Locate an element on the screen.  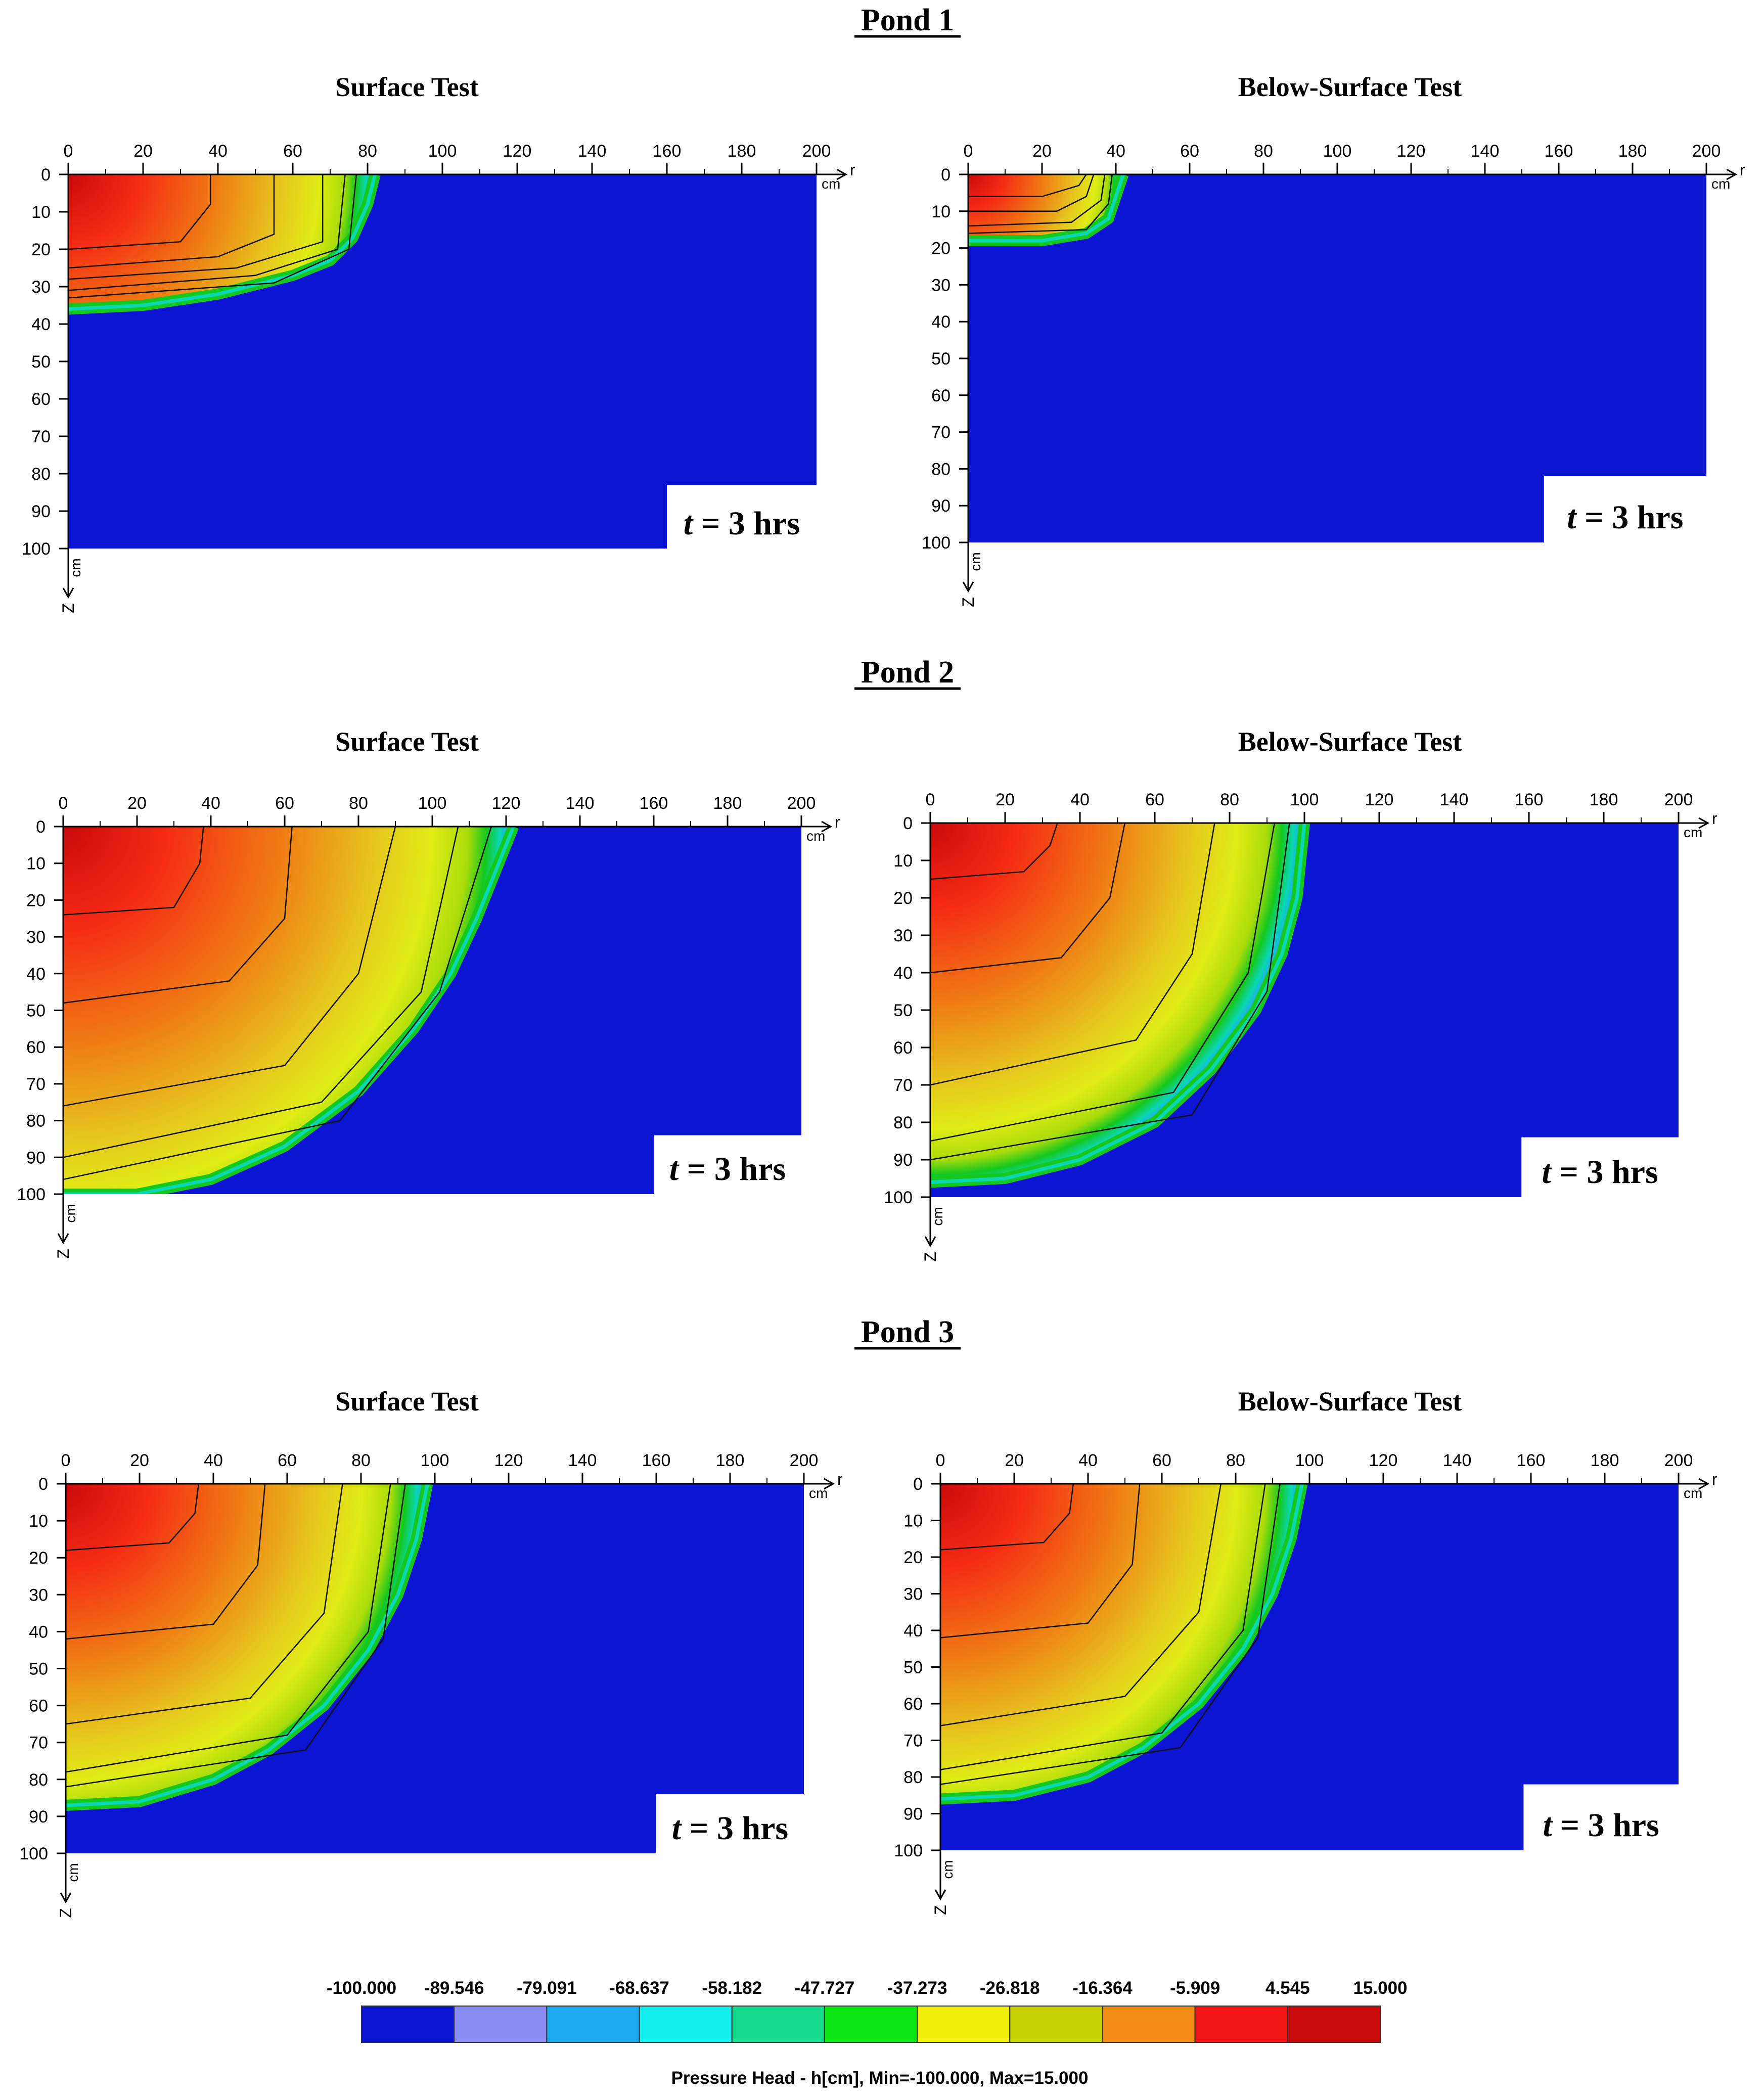
front-fringe-outer is located at coordinates (1046, 208).